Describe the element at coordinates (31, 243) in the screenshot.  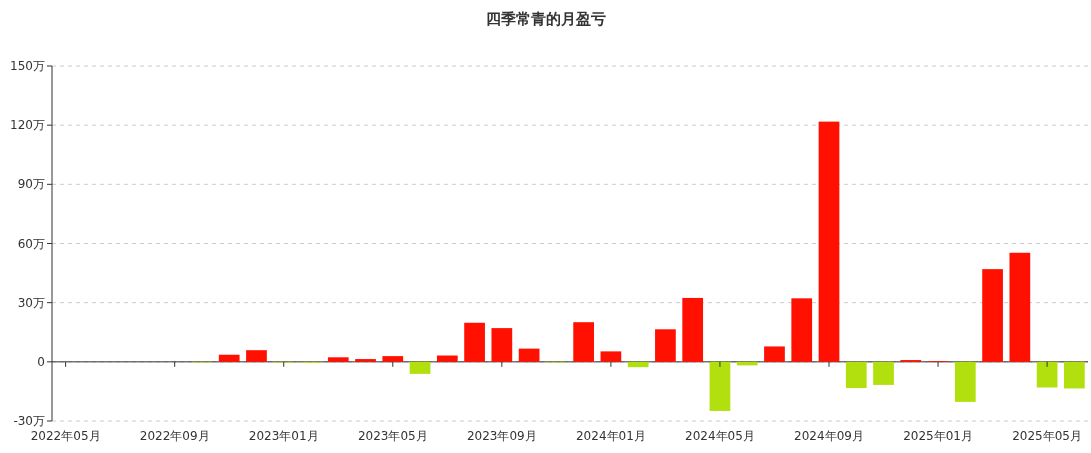
I see `y-tick-label: 60万` at that location.